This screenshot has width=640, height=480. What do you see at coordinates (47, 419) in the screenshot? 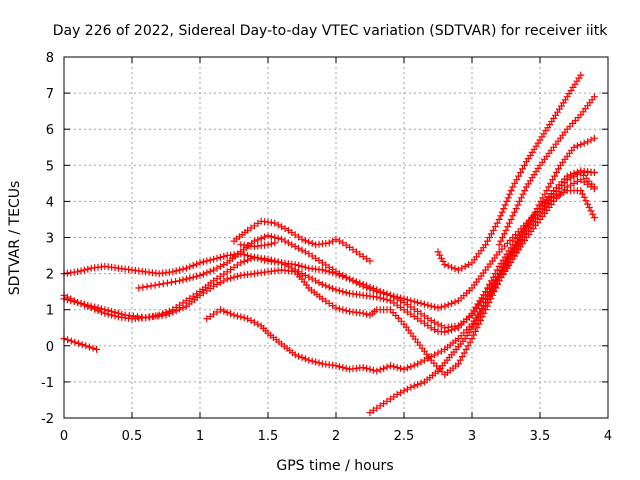
I see `y-tick-label: -2` at bounding box center [47, 419].